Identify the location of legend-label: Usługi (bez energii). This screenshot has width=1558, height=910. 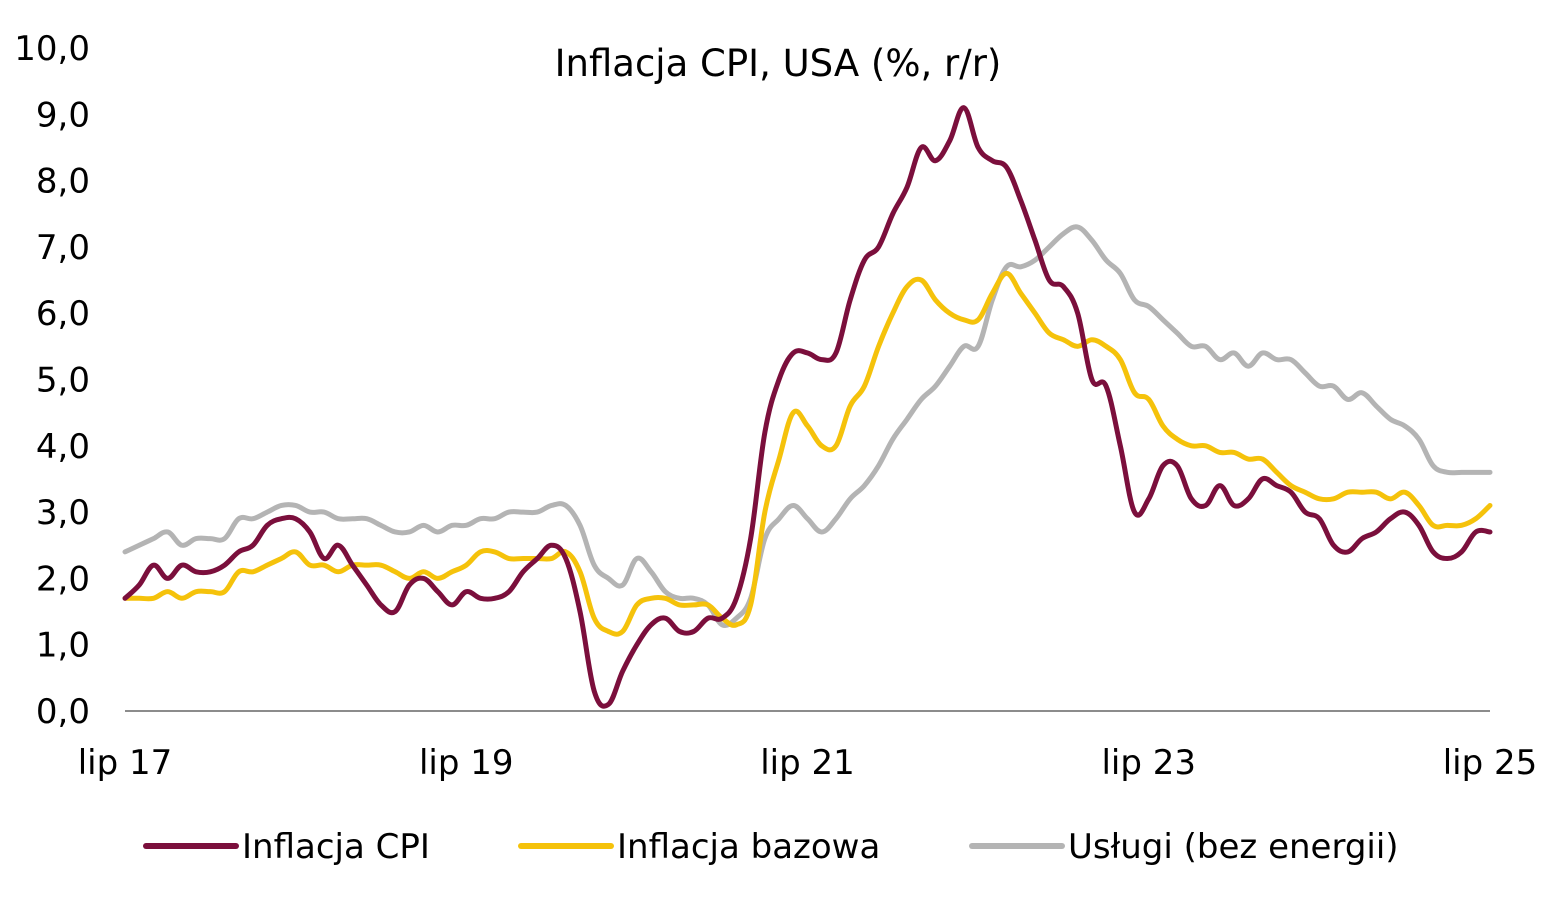
(1233, 847).